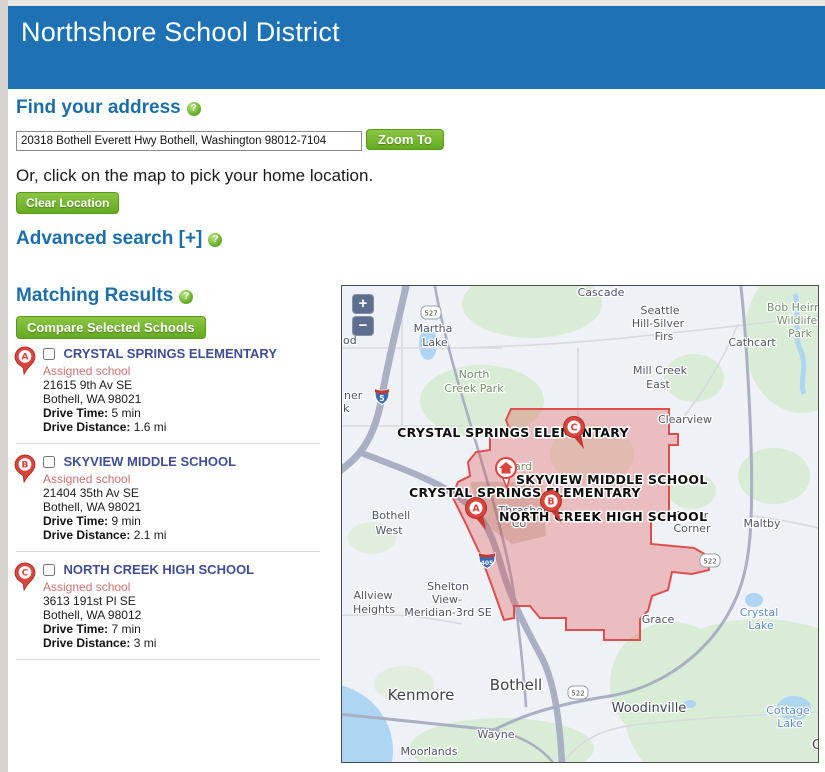 This screenshot has height=772, width=825. What do you see at coordinates (660, 370) in the screenshot?
I see `svg-text: Mill Creek` at bounding box center [660, 370].